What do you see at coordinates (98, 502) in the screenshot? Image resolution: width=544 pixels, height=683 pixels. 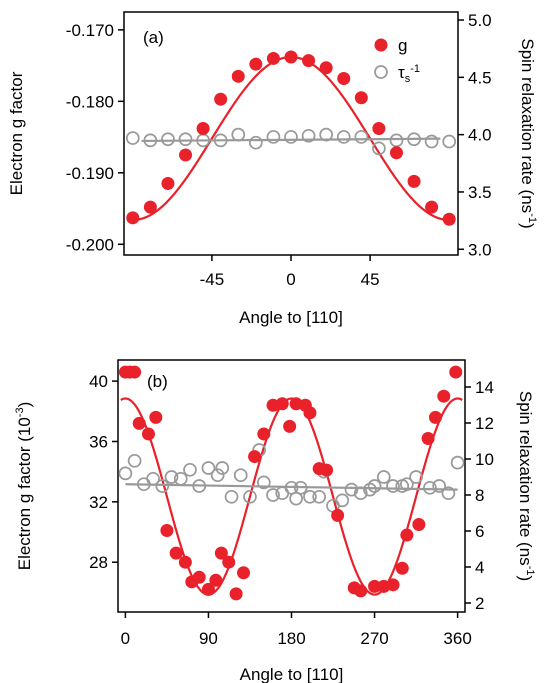 I see `y-left-tick-label: 32` at bounding box center [98, 502].